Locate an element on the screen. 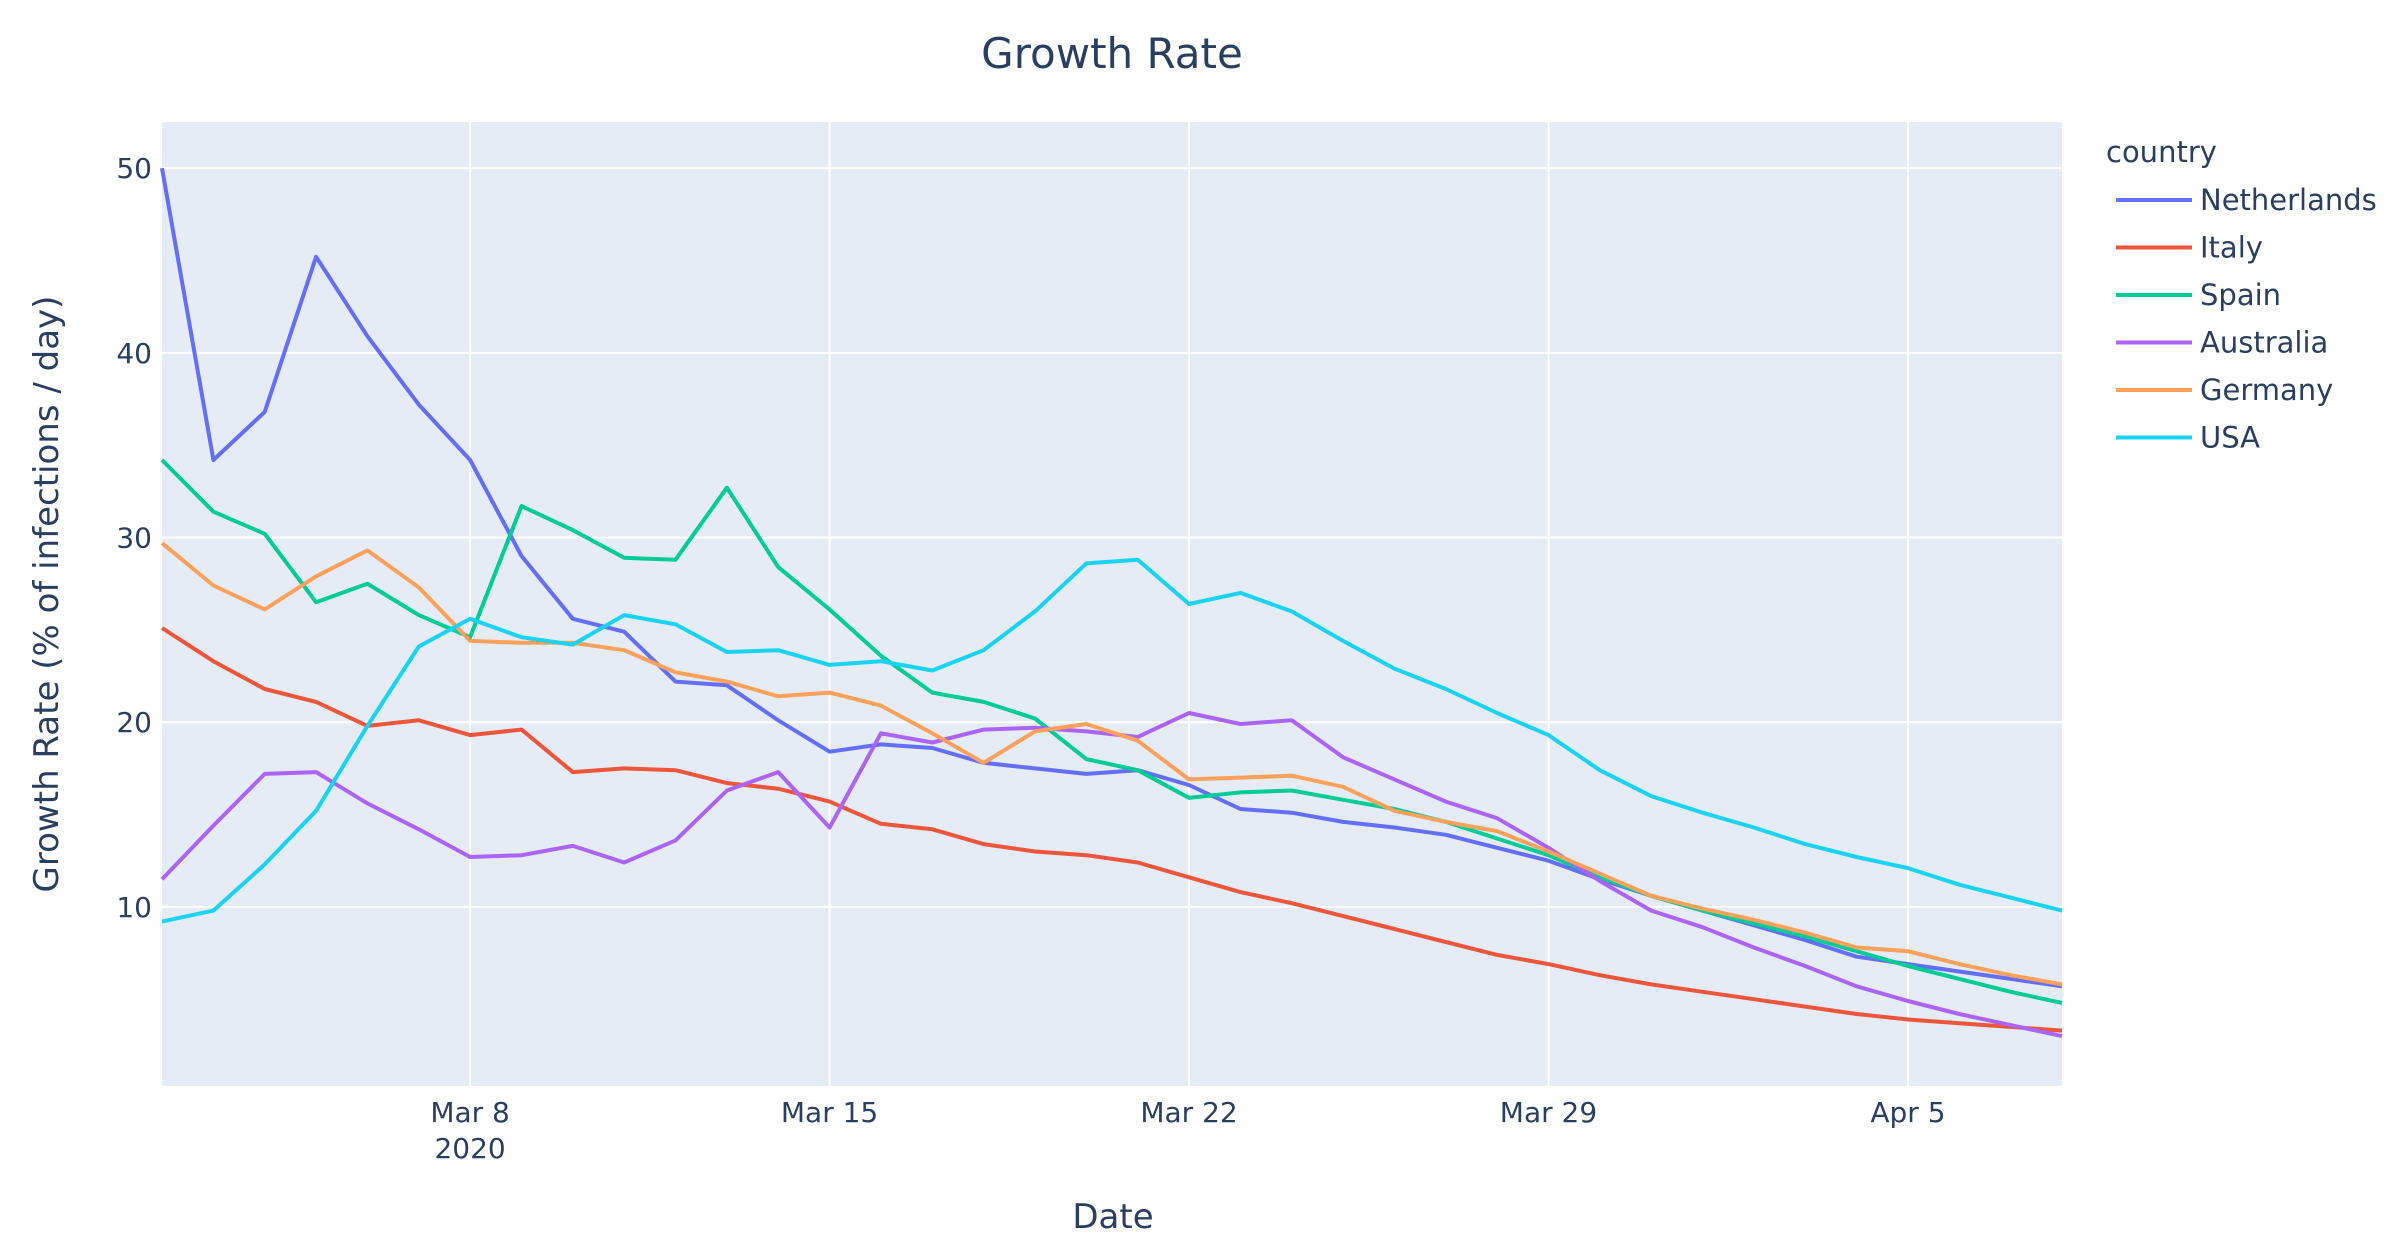  legend-label-spain: Spain is located at coordinates (2240, 295).